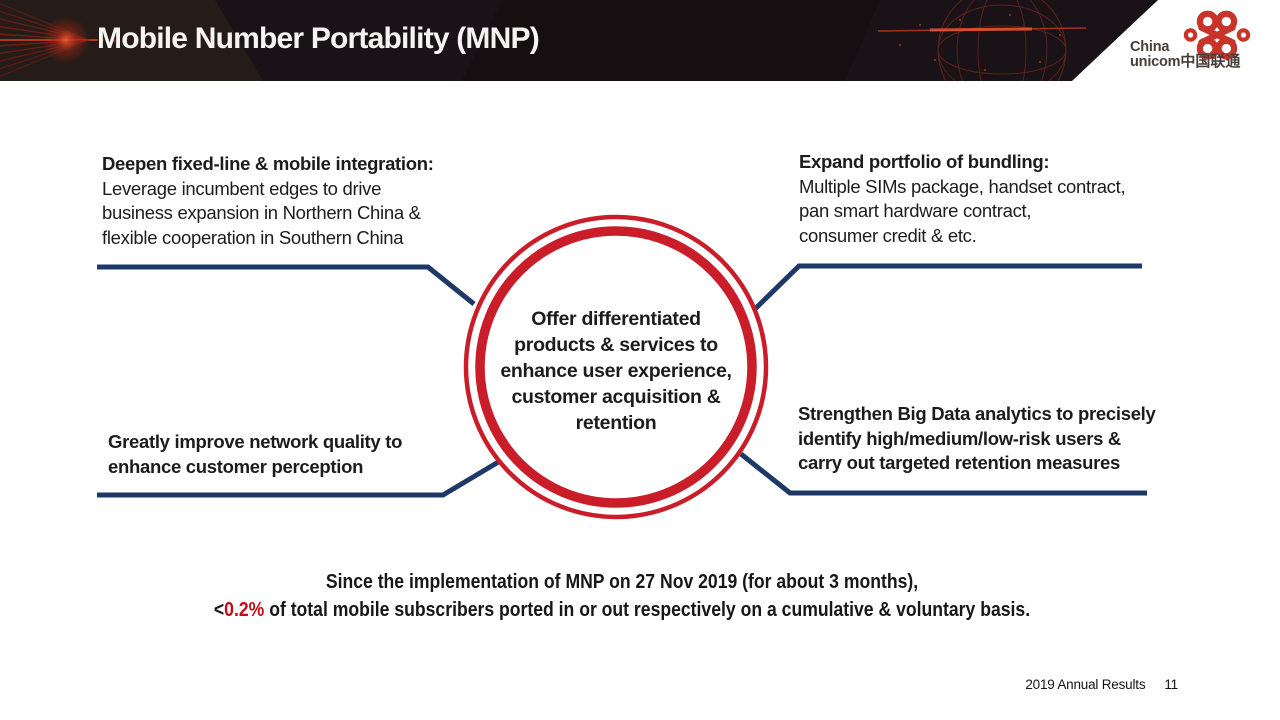 Image resolution: width=1280 pixels, height=720 pixels. I want to click on block-heading-line: enhance customer perception, so click(236, 466).